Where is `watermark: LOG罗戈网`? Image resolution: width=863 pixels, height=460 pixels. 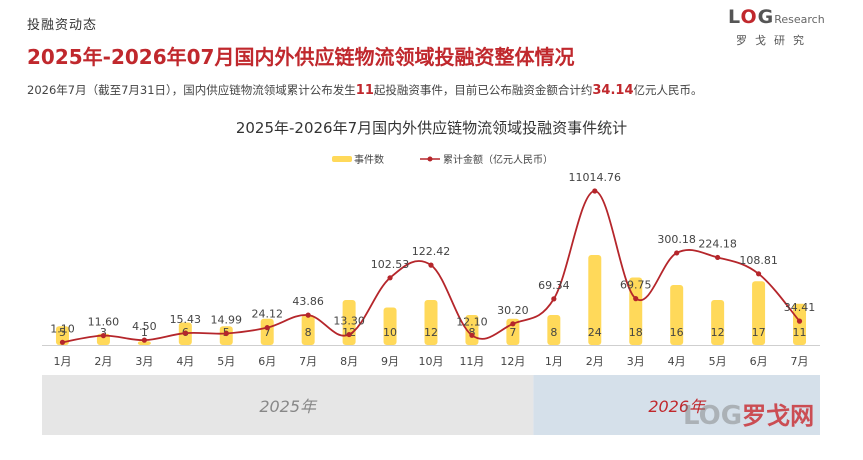 watermark: LOG罗戈网 is located at coordinates (748, 413).